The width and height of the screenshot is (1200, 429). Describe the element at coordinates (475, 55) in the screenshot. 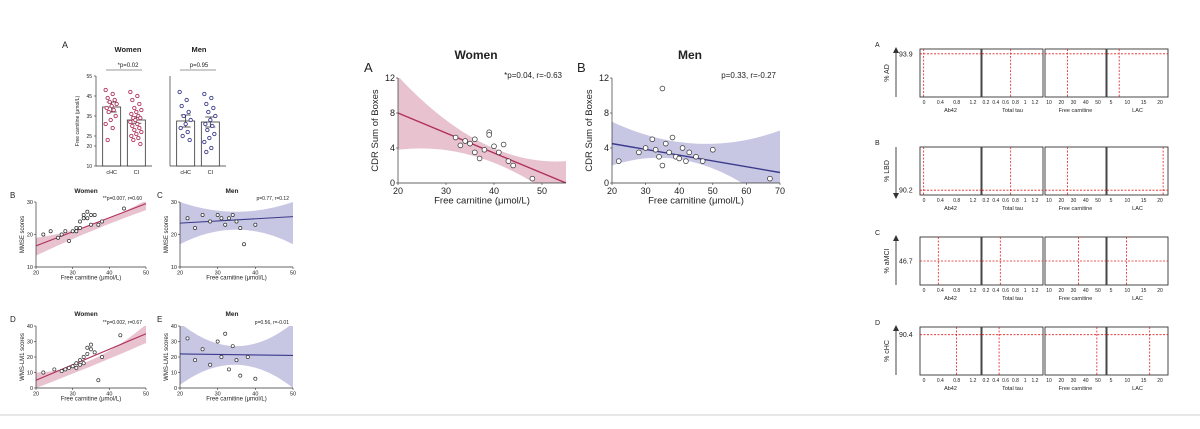

I see `chart-title: Women` at that location.